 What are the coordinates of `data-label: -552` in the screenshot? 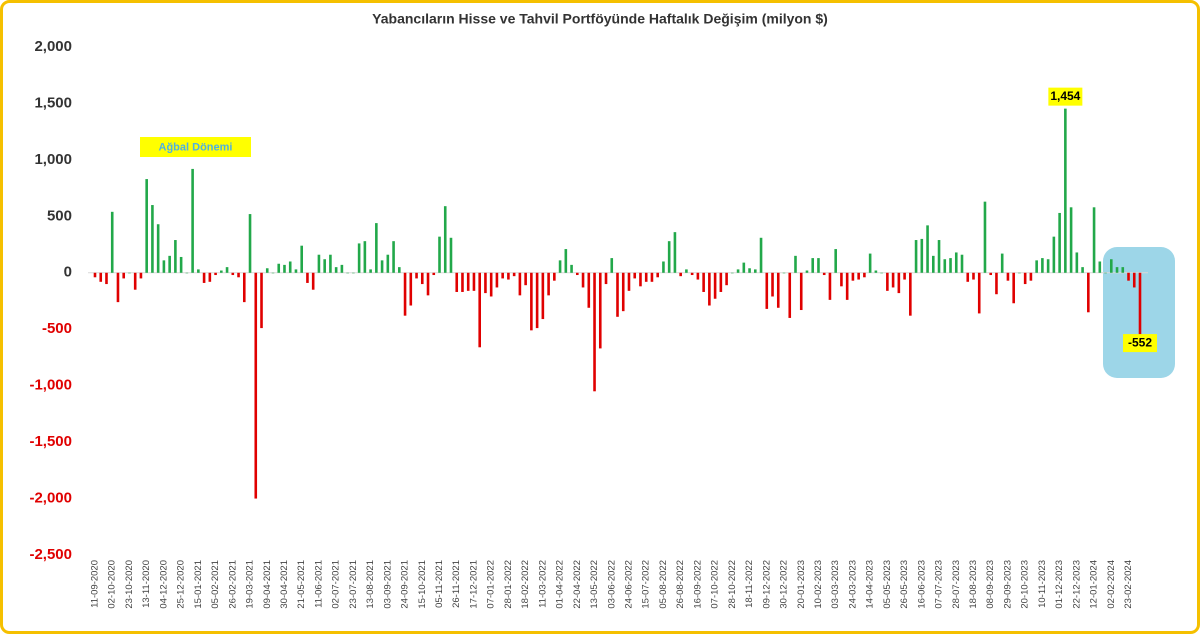 It's located at (1140, 342).